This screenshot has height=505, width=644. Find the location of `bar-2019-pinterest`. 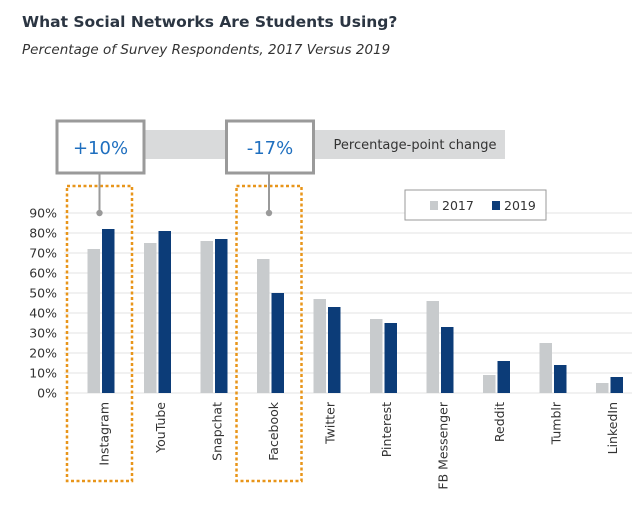

bar-2019-pinterest is located at coordinates (390, 358).